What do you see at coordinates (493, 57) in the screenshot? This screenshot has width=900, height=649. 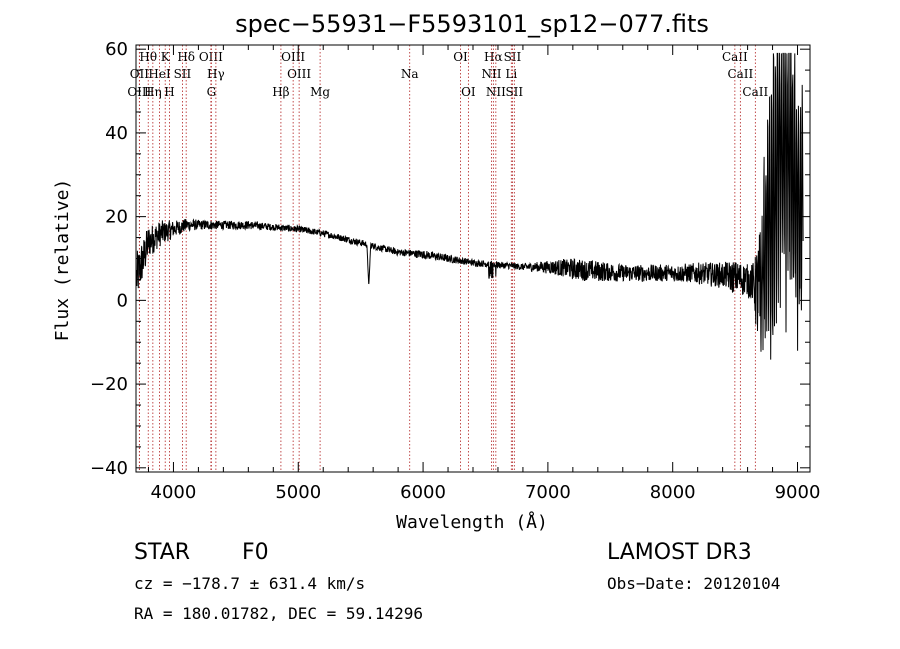 I see `spectral-line-label: Hα` at bounding box center [493, 57].